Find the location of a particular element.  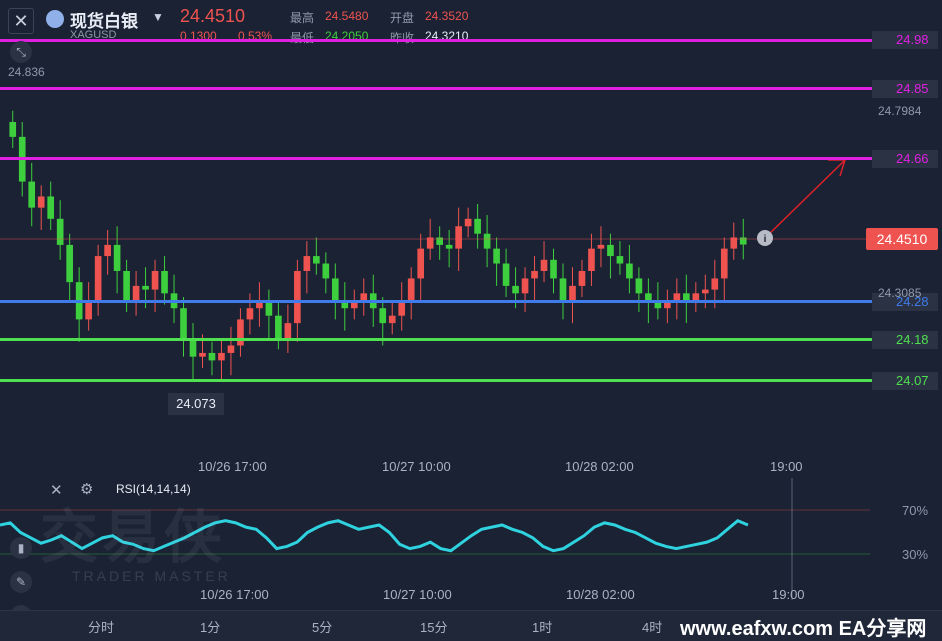

low-callout: 24.073 is located at coordinates (196, 404).